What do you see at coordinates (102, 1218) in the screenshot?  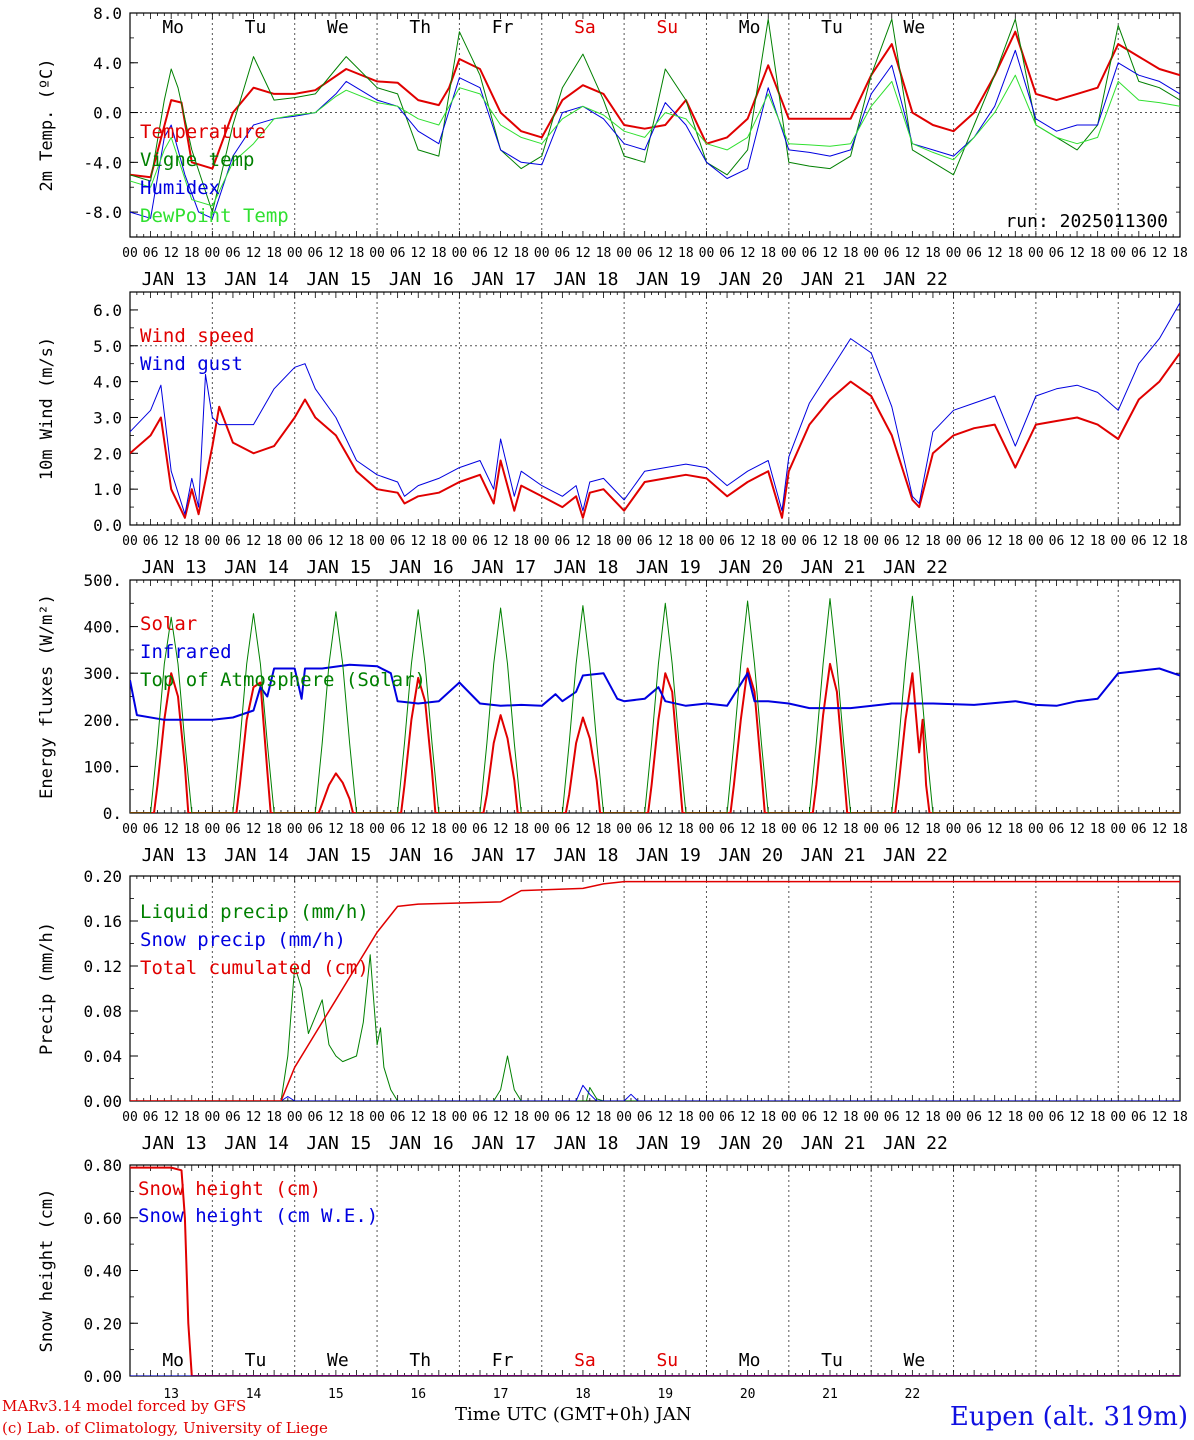 I see `y-tick-label: 0.60` at bounding box center [102, 1218].